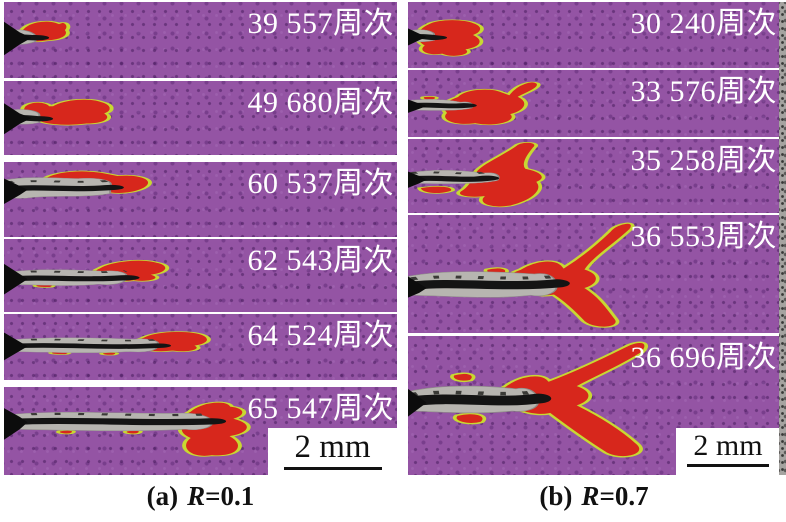 Image resolution: width=786 pixels, height=522 pixels. Describe the element at coordinates (703, 357) in the screenshot. I see `cycle-count-label: 36 696周次` at that location.